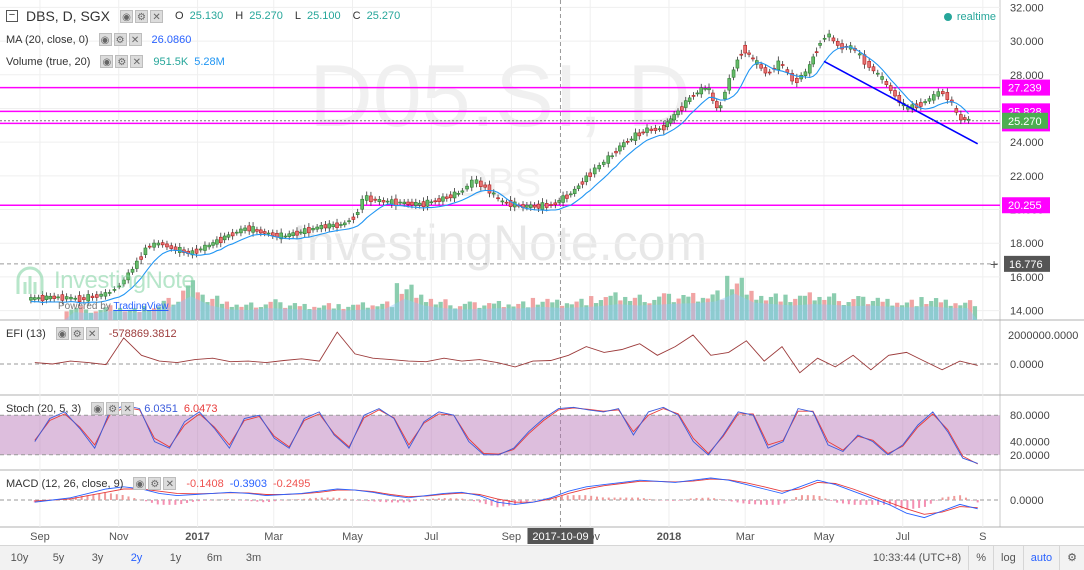 The image size is (1084, 570). Describe the element at coordinates (1071, 558) in the screenshot. I see `settings-gear-icon: ⚙` at that location.